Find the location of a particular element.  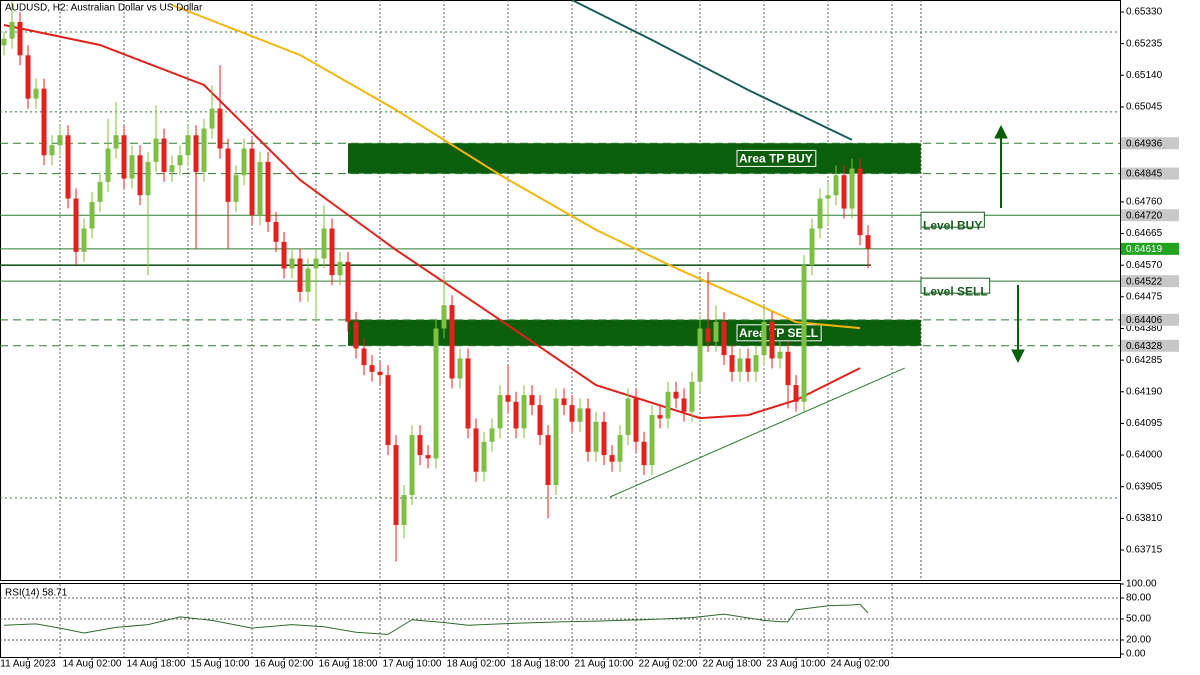

rsi-title: RSI(14) 58.71 is located at coordinates (36, 593).